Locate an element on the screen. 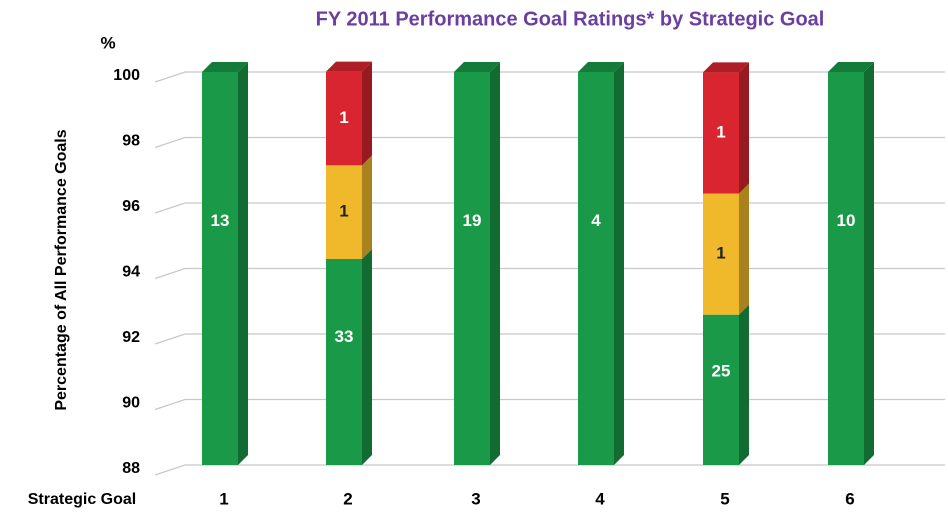 The image size is (948, 514). data-label: 4 is located at coordinates (596, 220).